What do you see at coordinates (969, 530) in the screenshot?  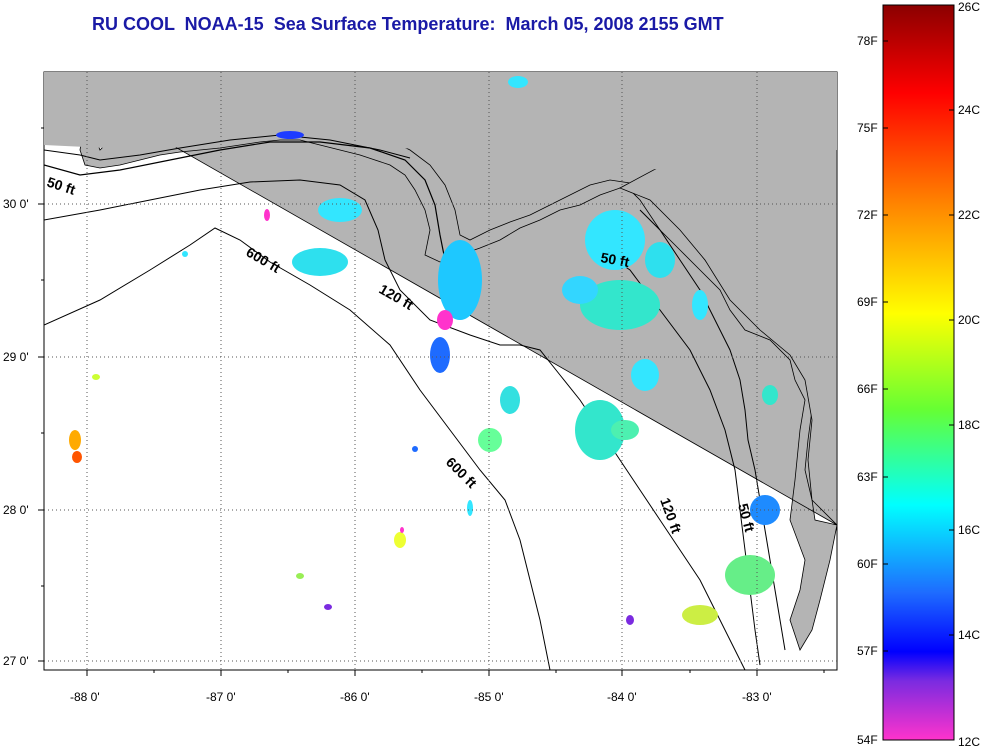 I see `colorbar-celsius-label: 16C` at bounding box center [969, 530].